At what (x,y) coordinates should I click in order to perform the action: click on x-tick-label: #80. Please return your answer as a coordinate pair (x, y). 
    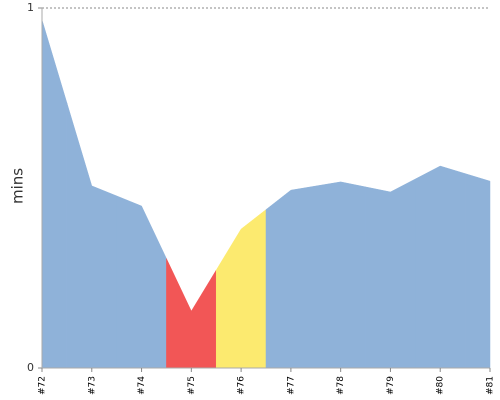
    Looking at the image, I should click on (441, 385).